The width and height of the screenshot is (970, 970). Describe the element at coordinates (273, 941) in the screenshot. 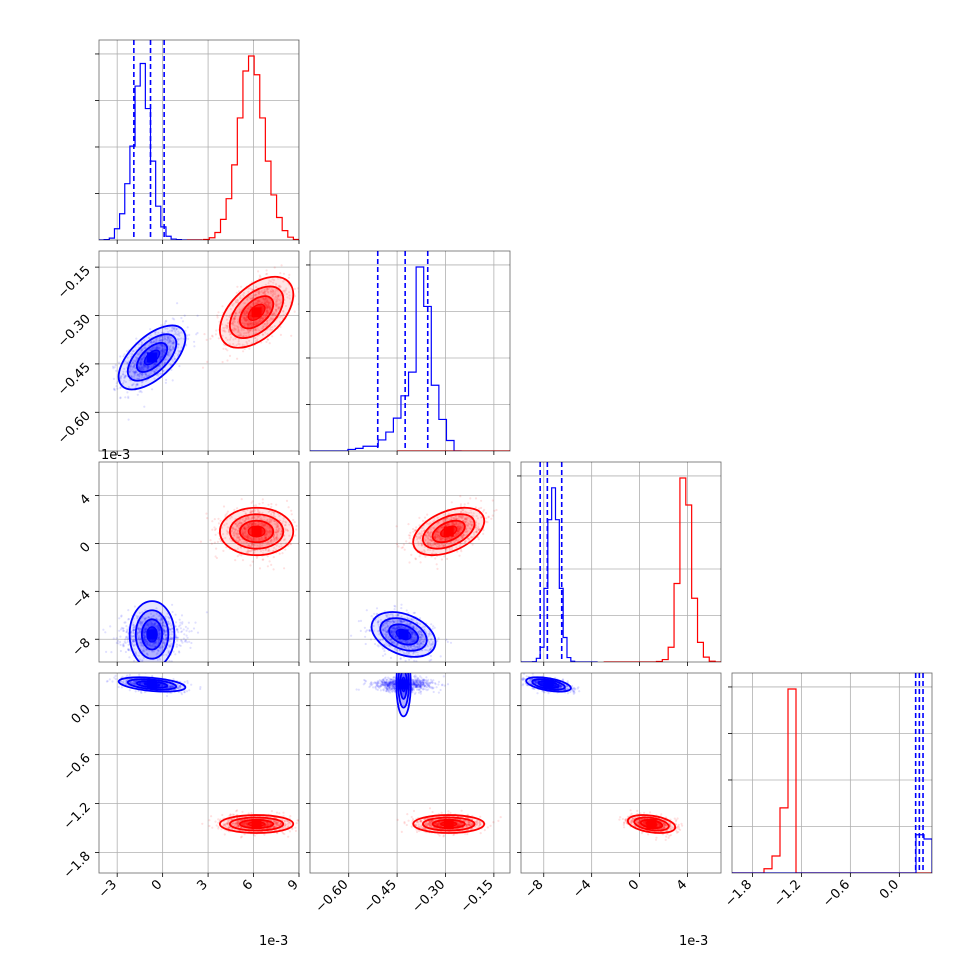

I see `offset-label-x1: 1e-3` at that location.